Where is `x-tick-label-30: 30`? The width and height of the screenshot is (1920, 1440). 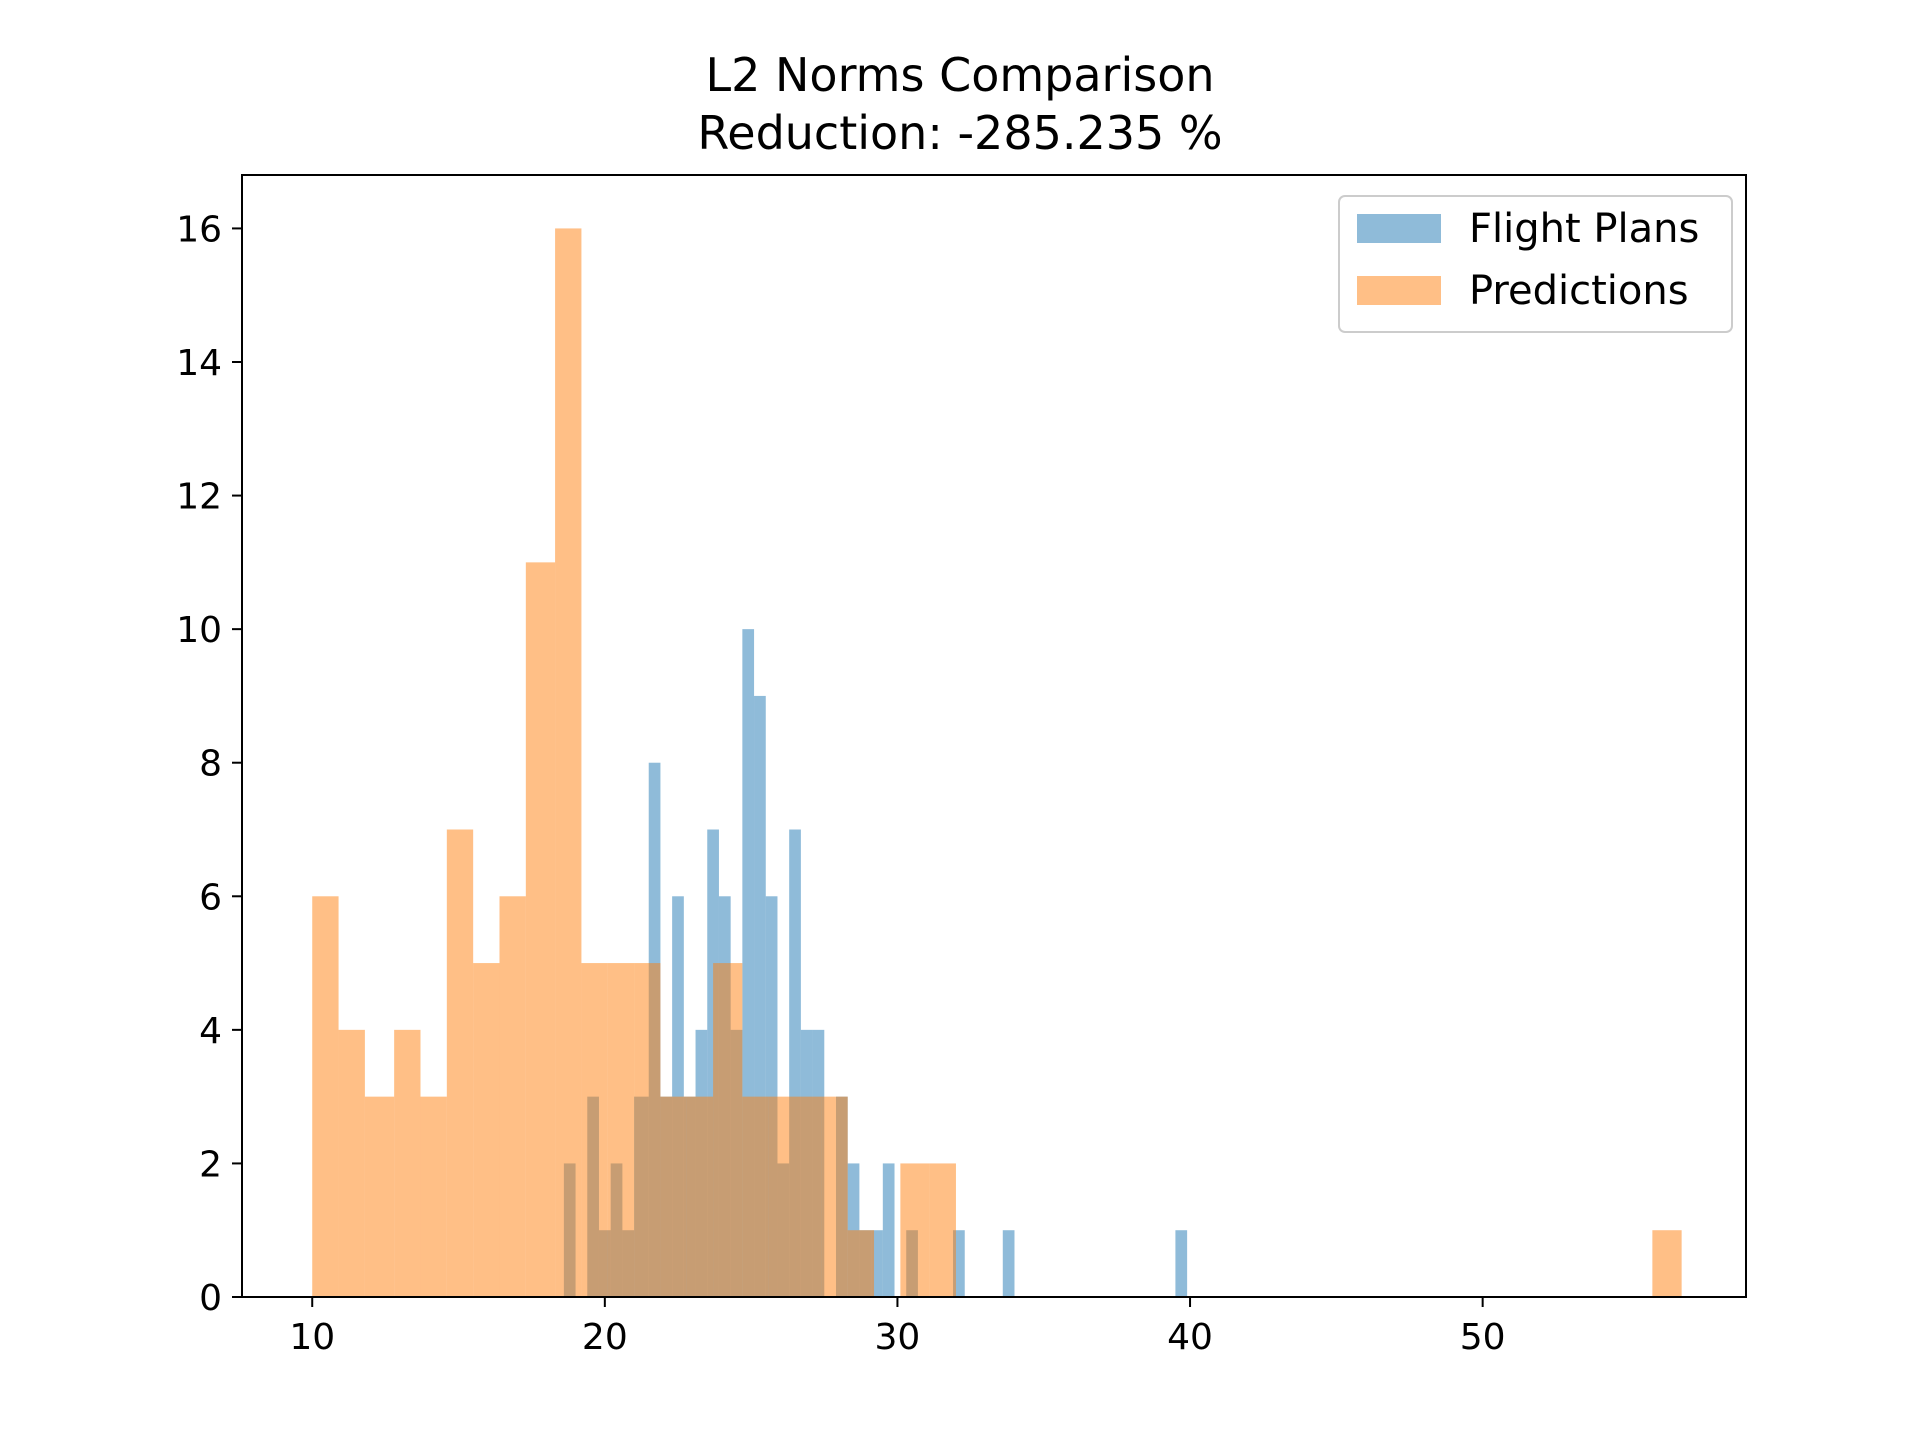
x-tick-label-30: 30 is located at coordinates (898, 1337).